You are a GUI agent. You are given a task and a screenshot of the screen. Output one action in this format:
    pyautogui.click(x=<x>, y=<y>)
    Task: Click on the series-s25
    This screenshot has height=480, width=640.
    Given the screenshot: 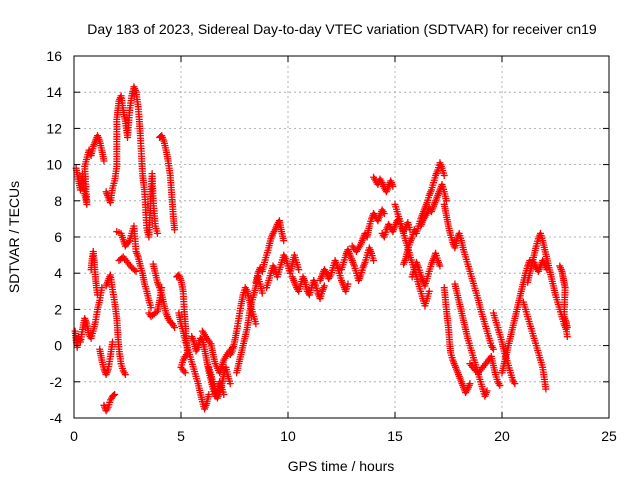 What is the action you would take?
    pyautogui.click(x=368, y=230)
    